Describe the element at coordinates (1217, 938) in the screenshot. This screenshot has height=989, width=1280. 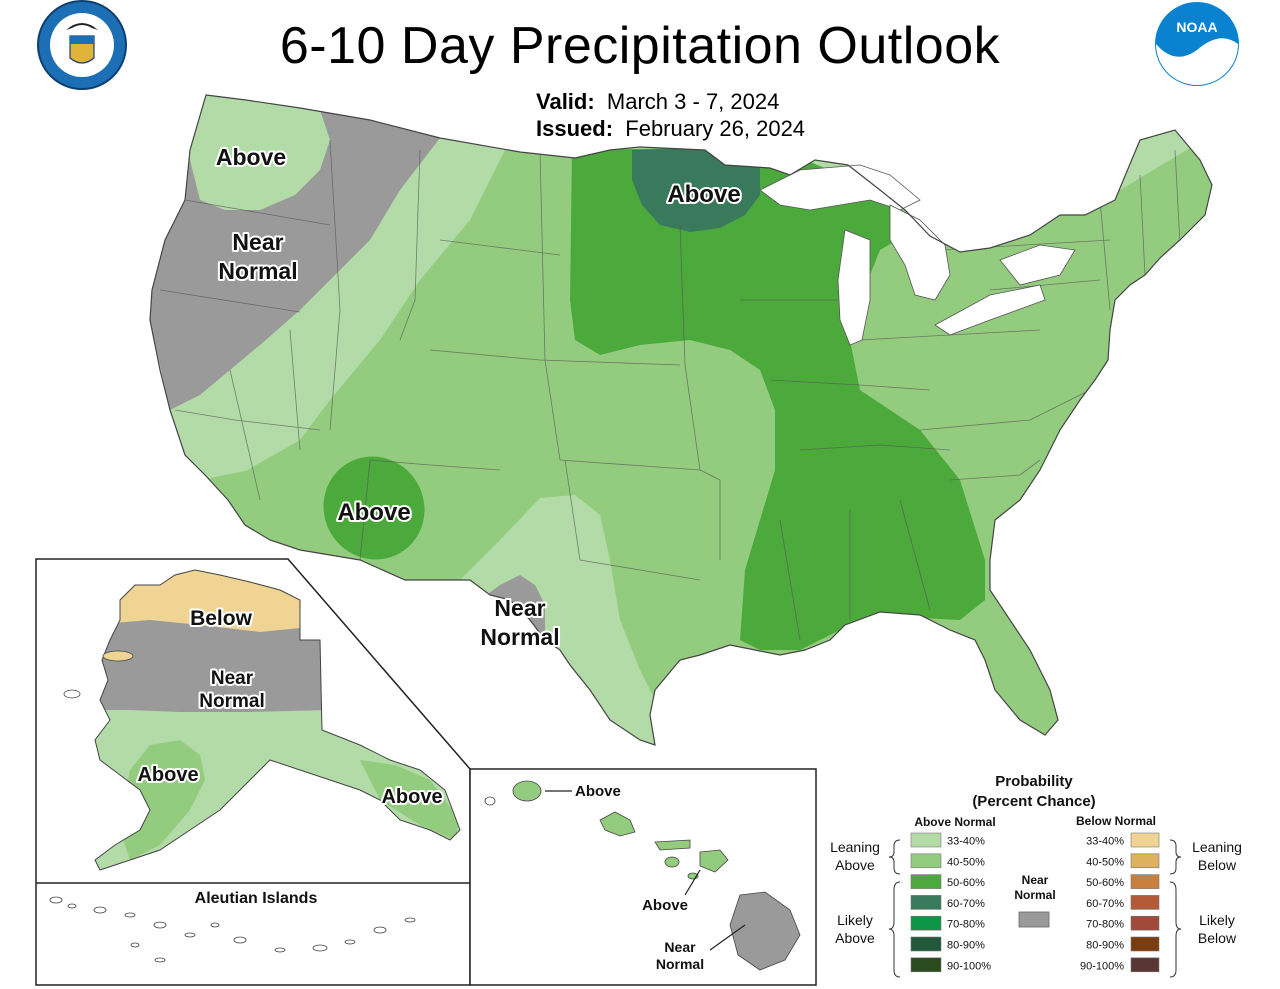
I see `legend-likely-below-2: Below` at that location.